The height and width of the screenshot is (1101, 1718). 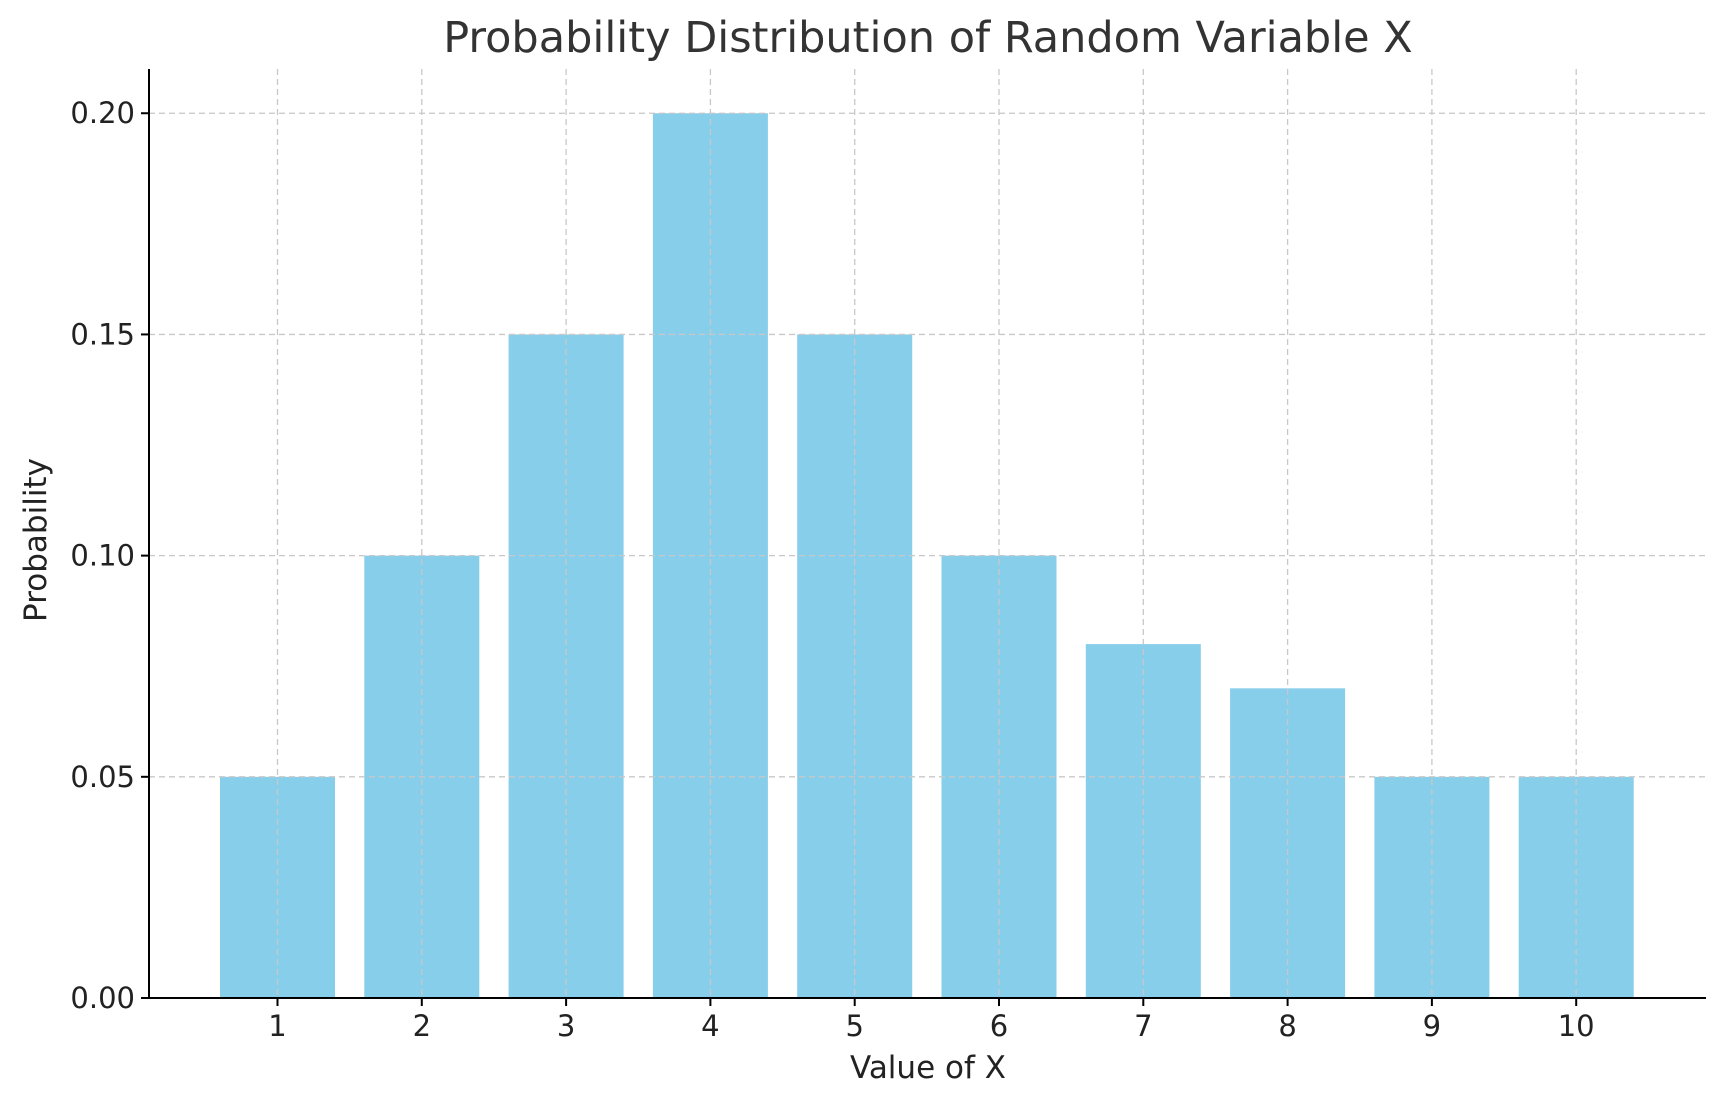 What do you see at coordinates (854, 1026) in the screenshot?
I see `x-tick-label: 5` at bounding box center [854, 1026].